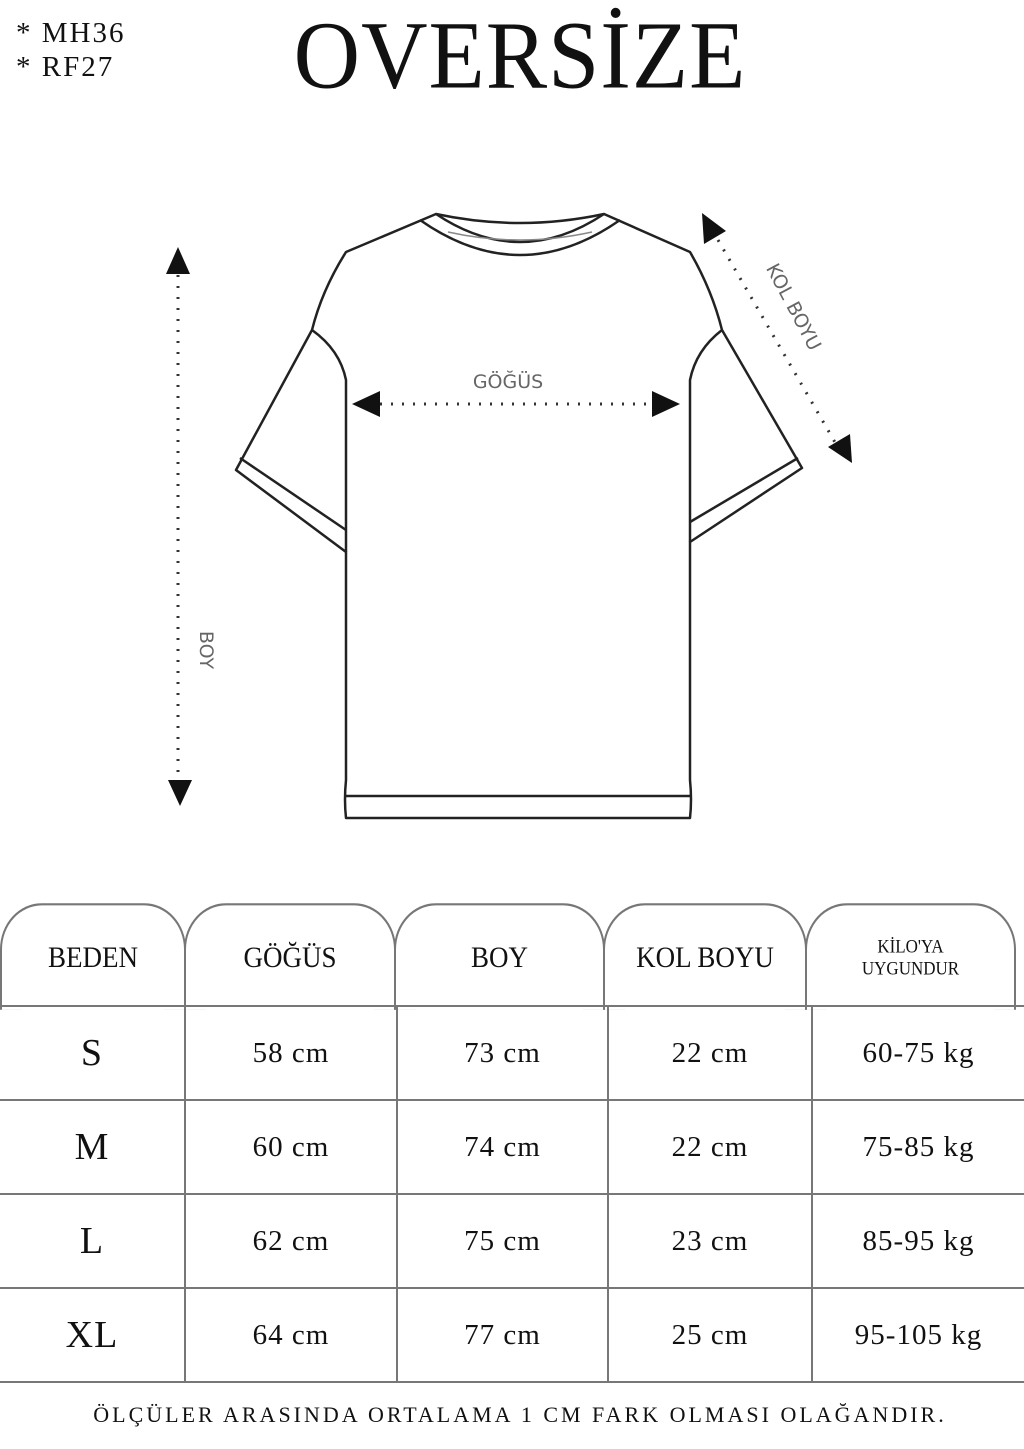 The height and width of the screenshot is (1449, 1024). Describe the element at coordinates (666, 404) in the screenshot. I see `arrow-right-icon` at that location.